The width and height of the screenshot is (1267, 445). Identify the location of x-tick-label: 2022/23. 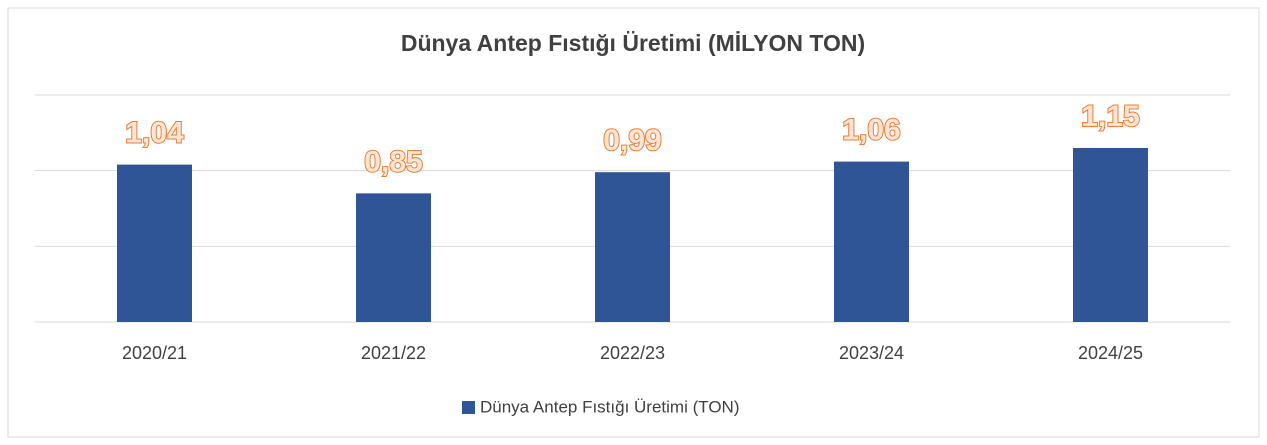
(632, 353).